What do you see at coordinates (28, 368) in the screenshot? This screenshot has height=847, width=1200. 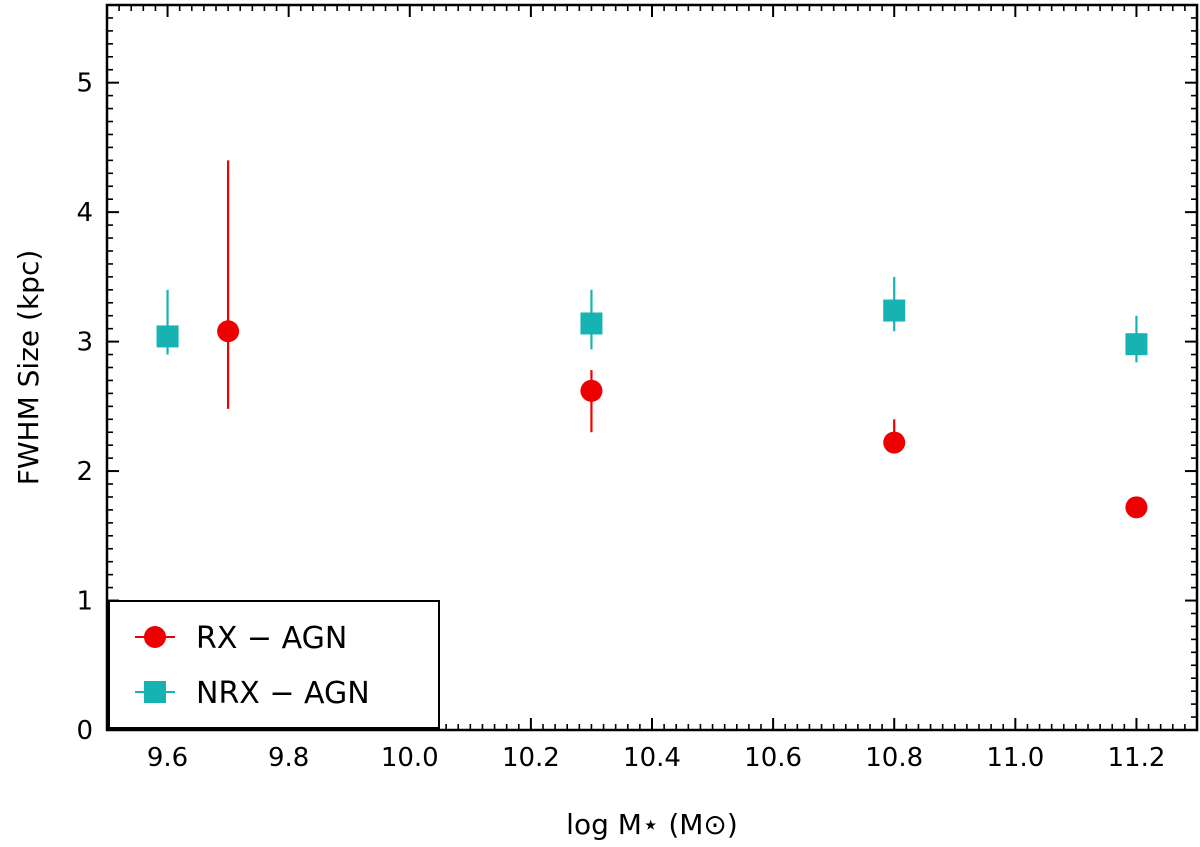 I see `y-axis-label: FWHM Size (kpc)` at bounding box center [28, 368].